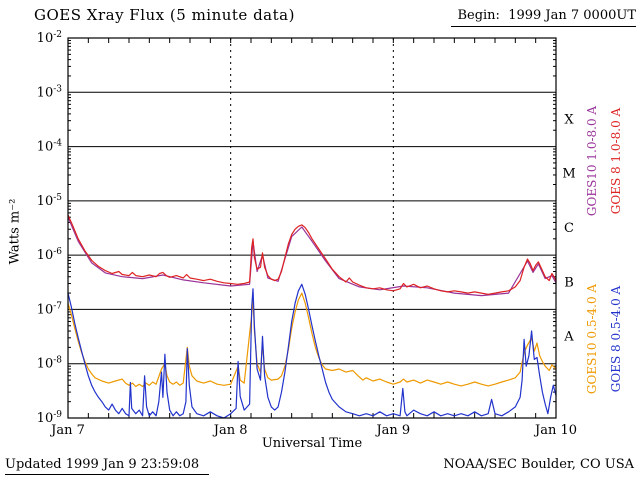  What do you see at coordinates (592, 161) in the screenshot?
I see `legend-goes10-1-0-8-0-a: GOES10 1.0-8.0 A` at bounding box center [592, 161].